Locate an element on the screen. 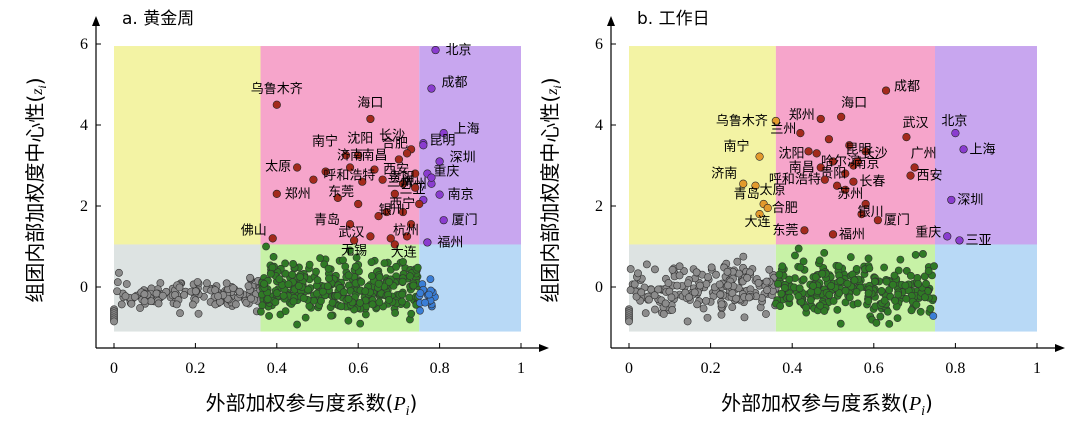 The image size is (1077, 424). panel-title: a. 黄金周 is located at coordinates (158, 19).